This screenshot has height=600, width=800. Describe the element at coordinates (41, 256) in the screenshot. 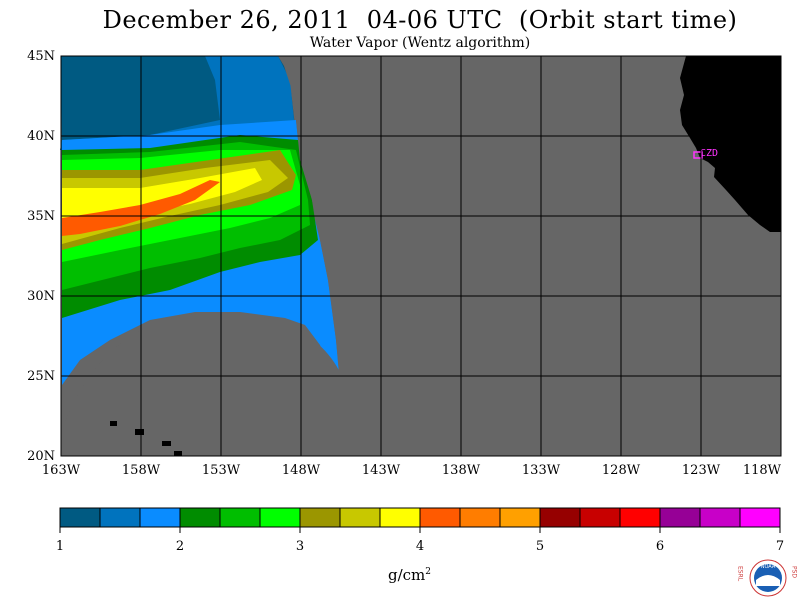

I see `lat-axis-labels: 45N 40N 35N 30N 25N 20N` at that location.